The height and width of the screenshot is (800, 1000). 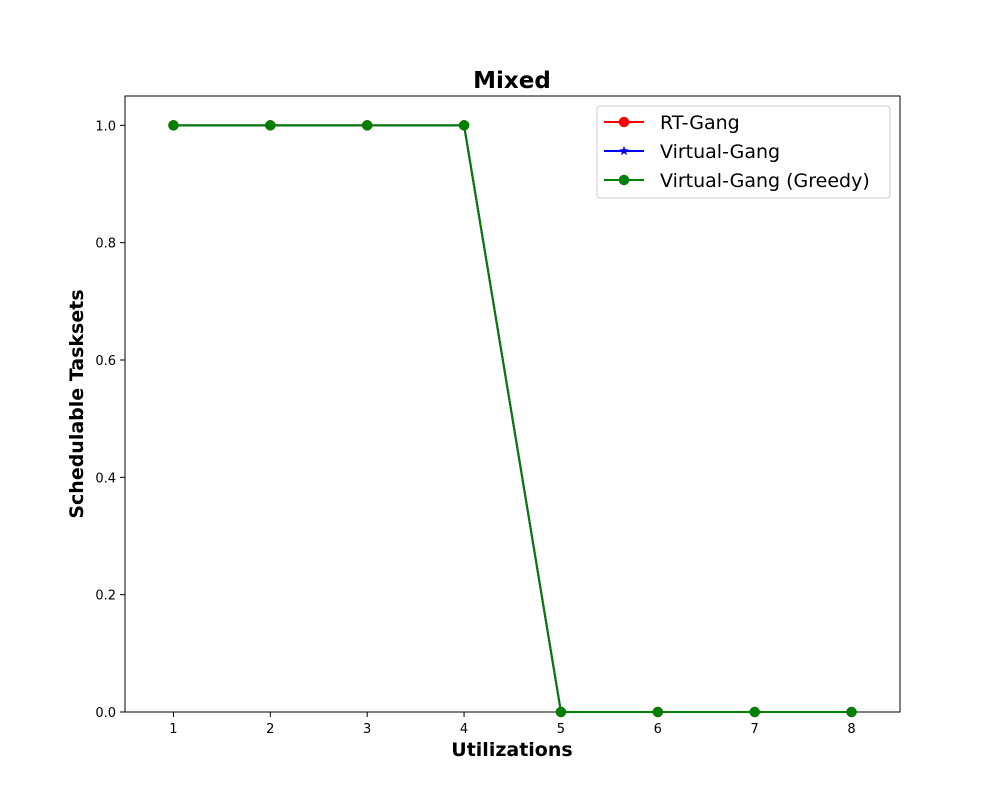 What do you see at coordinates (367, 729) in the screenshot?
I see `x-tick-label: 3` at bounding box center [367, 729].